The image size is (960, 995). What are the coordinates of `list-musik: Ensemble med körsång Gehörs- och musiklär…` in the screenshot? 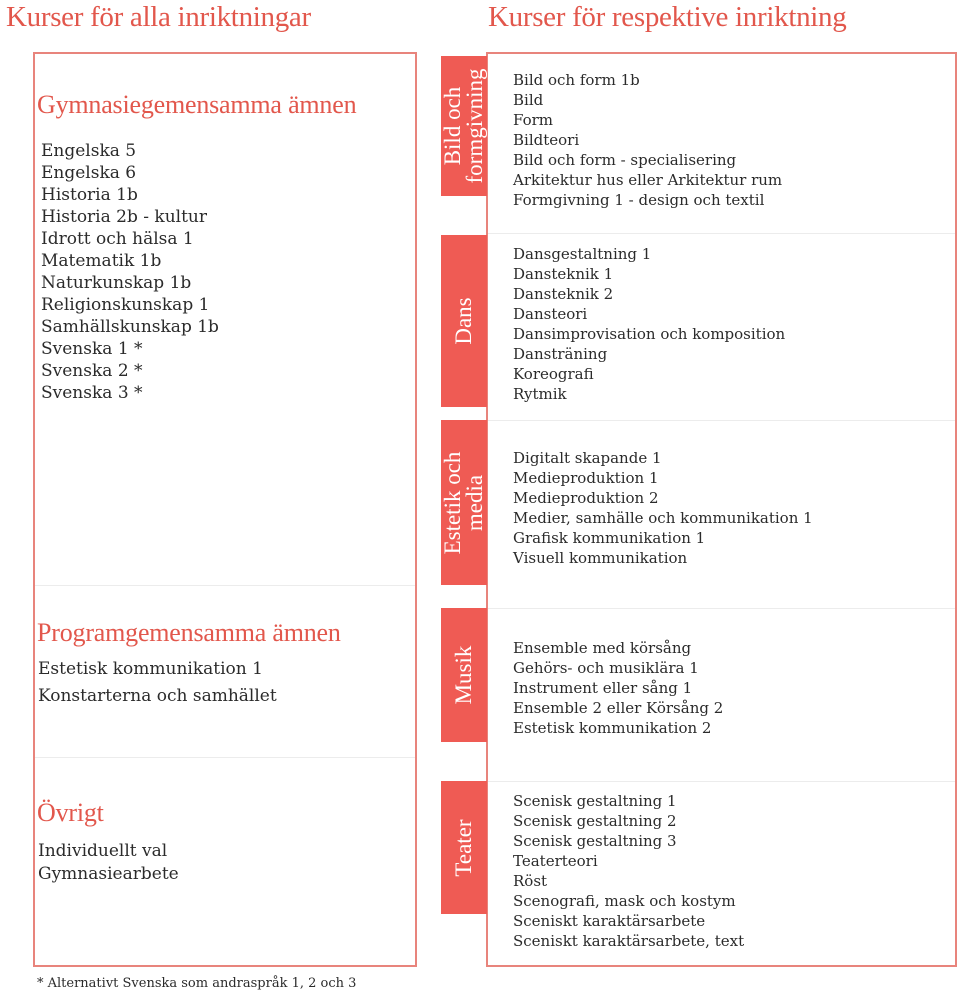 It's located at (618, 688).